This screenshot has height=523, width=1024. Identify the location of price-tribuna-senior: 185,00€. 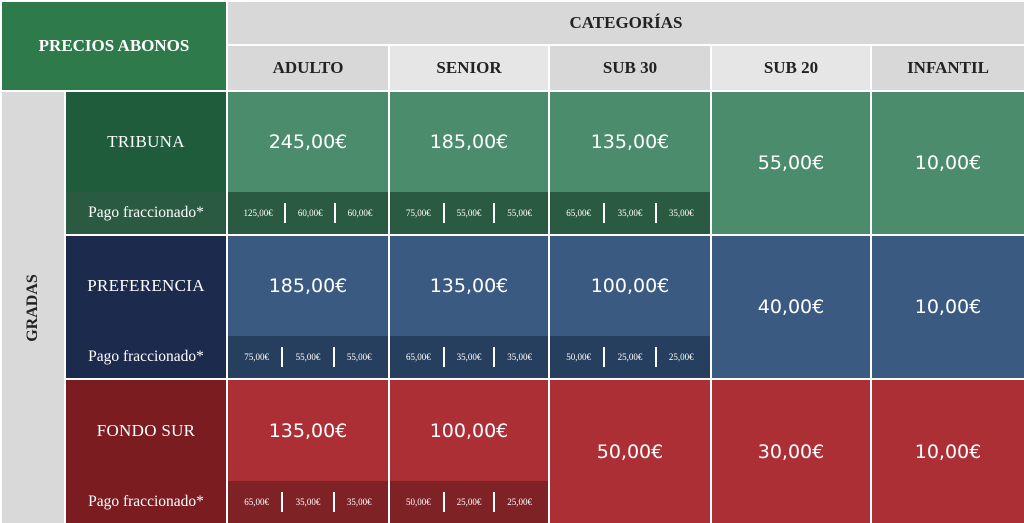
(469, 142).